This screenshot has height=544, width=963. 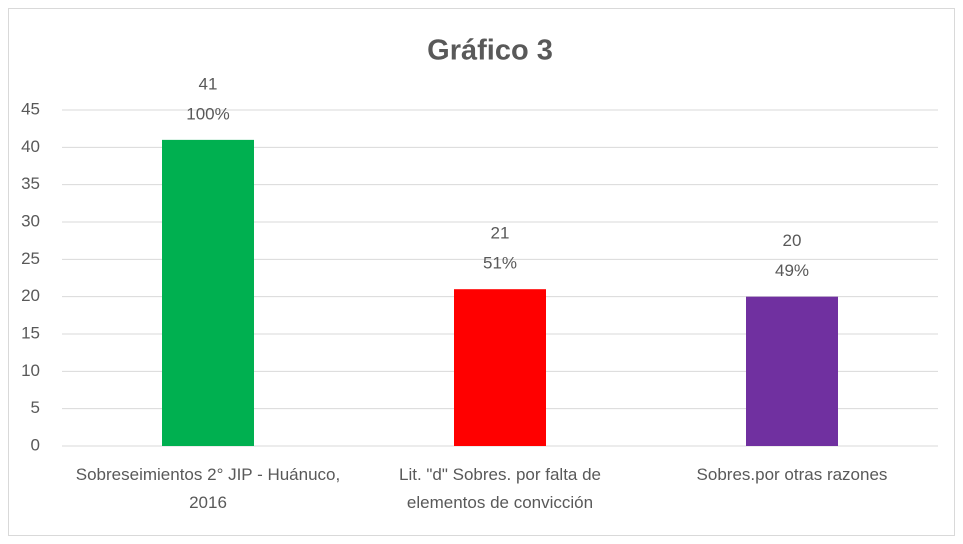 What do you see at coordinates (500, 263) in the screenshot?
I see `percentage-label: 51%` at bounding box center [500, 263].